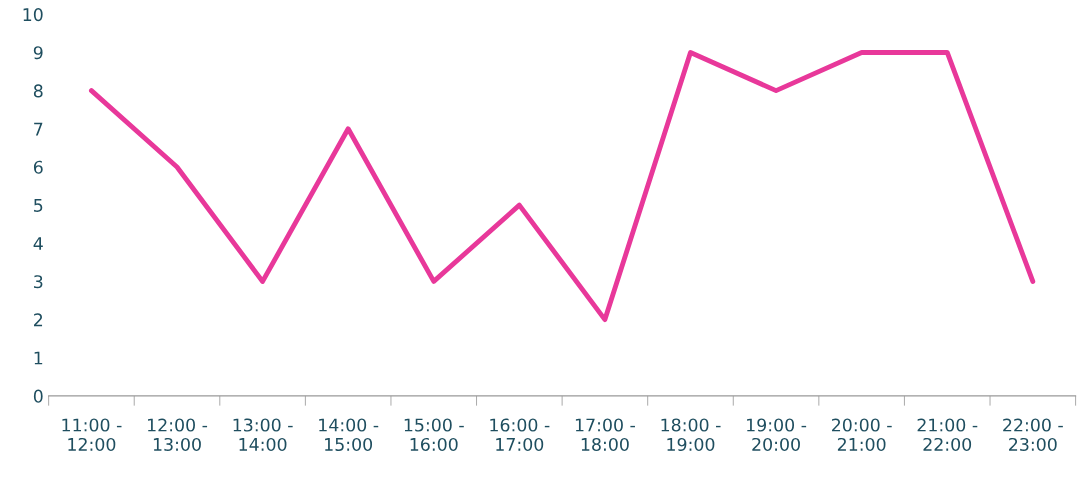 Image resolution: width=1081 pixels, height=477 pixels. I want to click on x-tick-label: 15:00 - 16:00, so click(434, 435).